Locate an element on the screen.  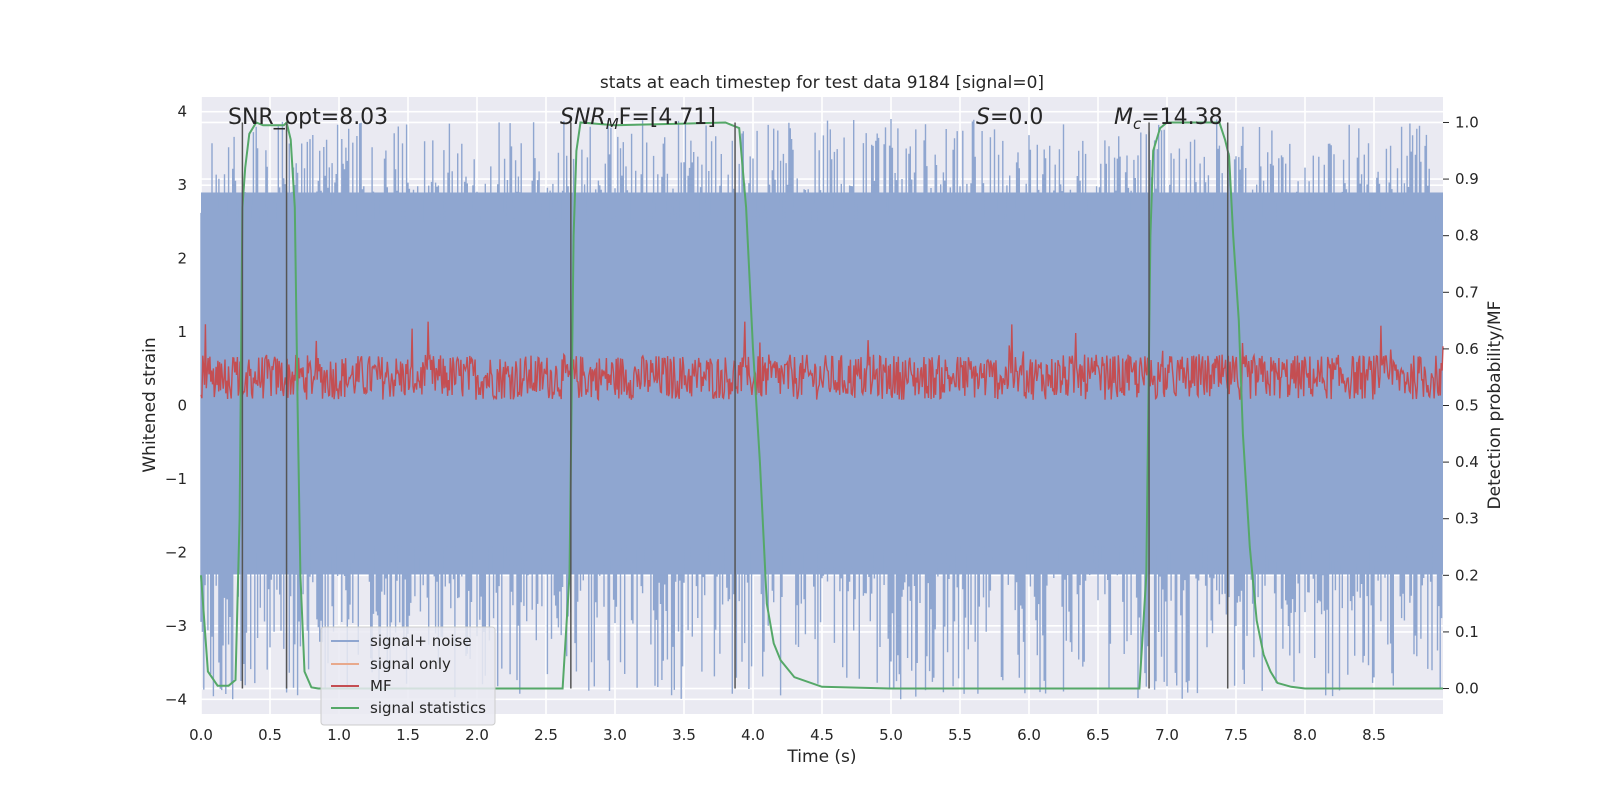
x-tick-label: 4.0 is located at coordinates (753, 735).